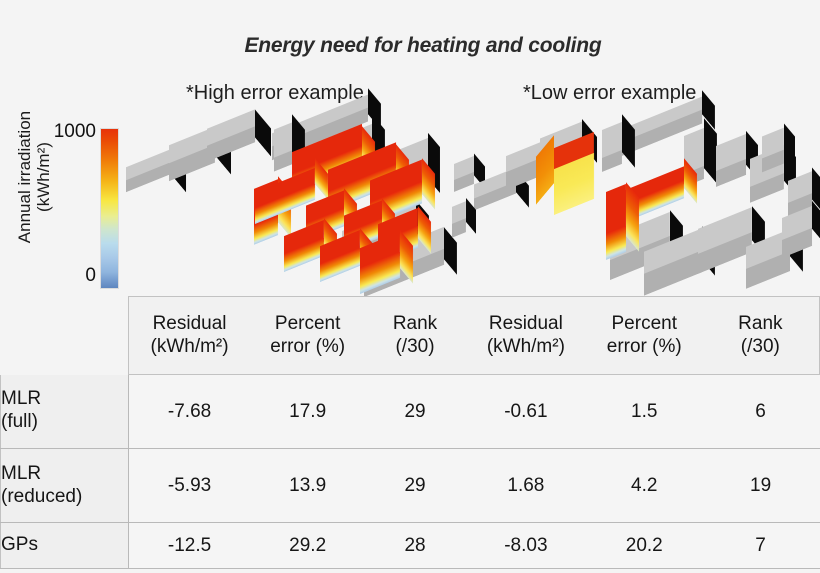 The width and height of the screenshot is (820, 573). Describe the element at coordinates (64, 485) in the screenshot. I see `row-label-mlr-reduced: MLR (reduced)` at that location.